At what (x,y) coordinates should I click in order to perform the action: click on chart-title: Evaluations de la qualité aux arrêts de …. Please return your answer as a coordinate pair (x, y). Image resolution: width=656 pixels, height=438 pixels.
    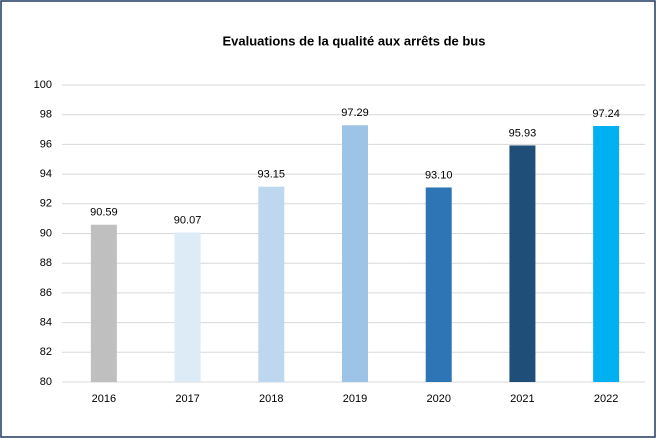
    Looking at the image, I should click on (354, 40).